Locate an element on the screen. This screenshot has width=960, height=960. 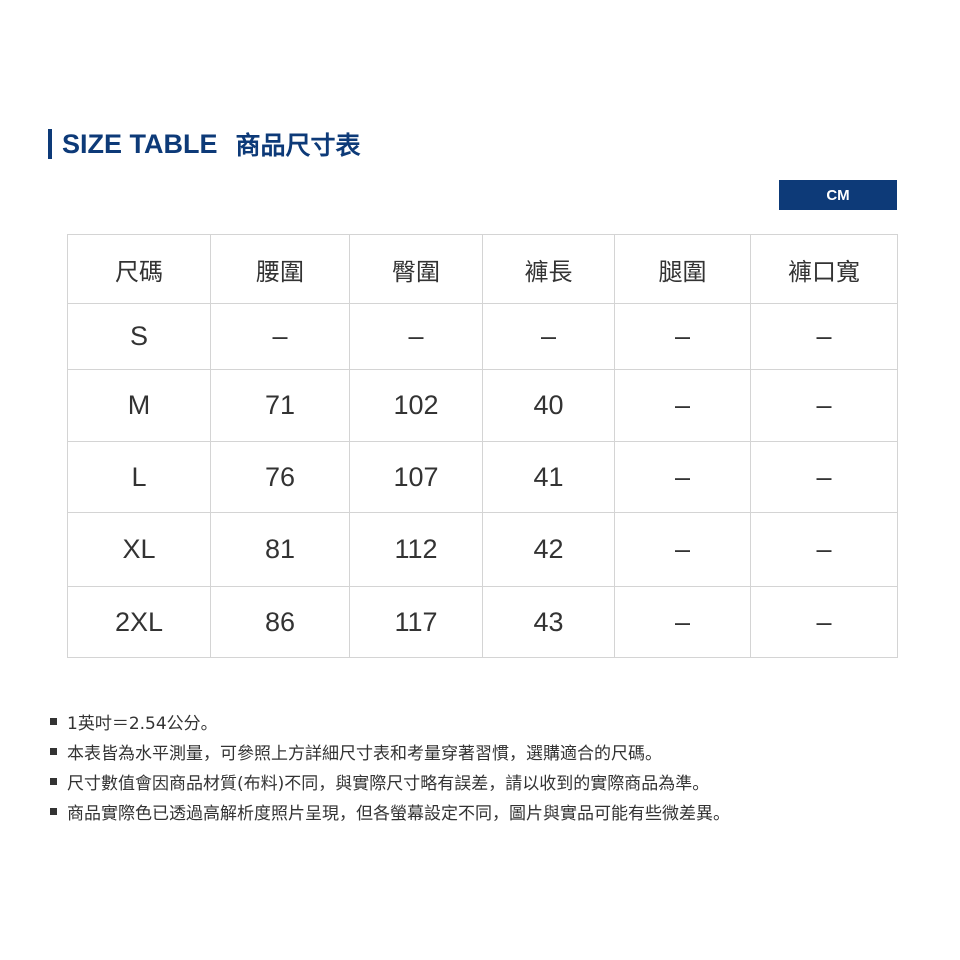
table-header-row: 尺碼 腰圍 臀圍 褲長 腿圍 褲口寬 is located at coordinates (482, 269).